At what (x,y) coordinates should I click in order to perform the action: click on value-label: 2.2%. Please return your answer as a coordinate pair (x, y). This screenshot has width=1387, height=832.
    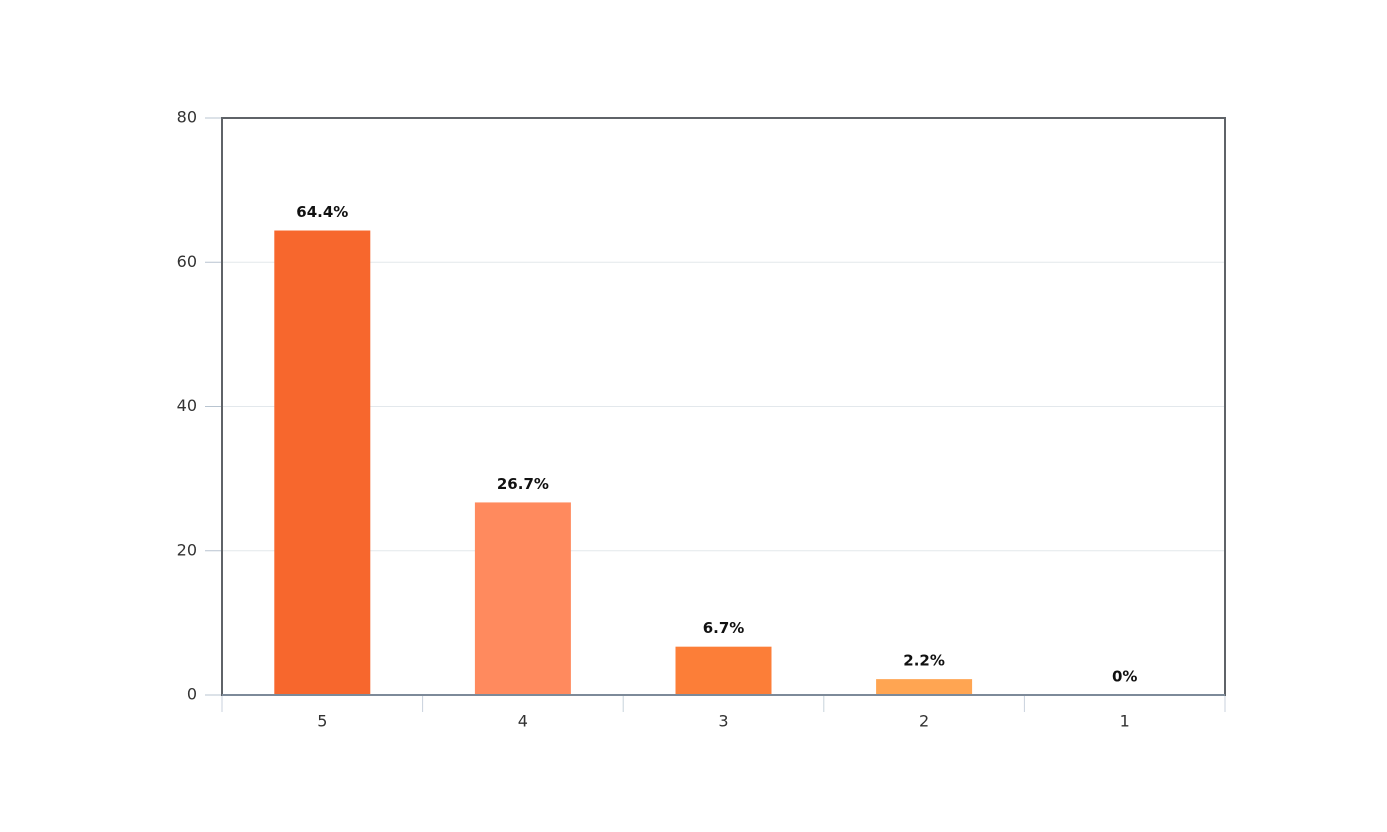
    Looking at the image, I should click on (924, 661).